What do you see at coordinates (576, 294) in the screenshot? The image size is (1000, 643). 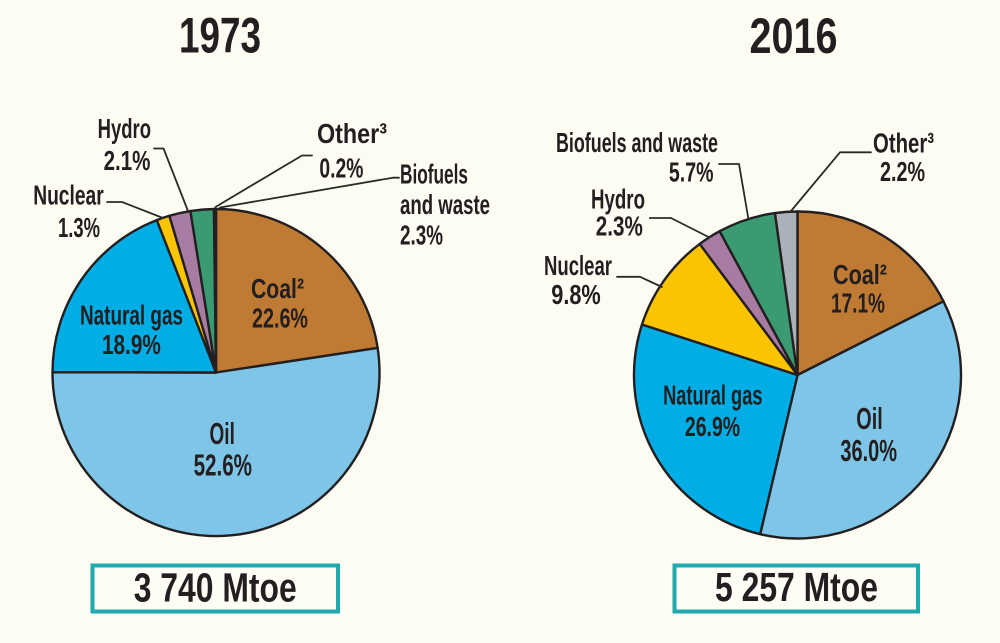 I see `svg-text: 9.8%` at bounding box center [576, 294].